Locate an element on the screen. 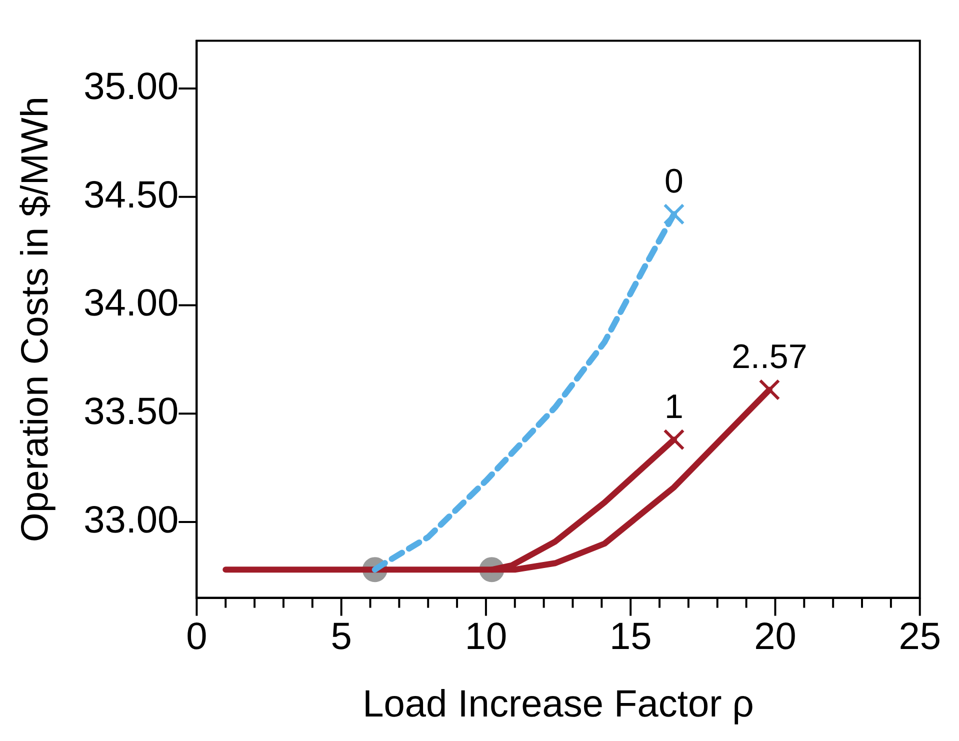  y-tick-label: 35.00 is located at coordinates (131, 87).